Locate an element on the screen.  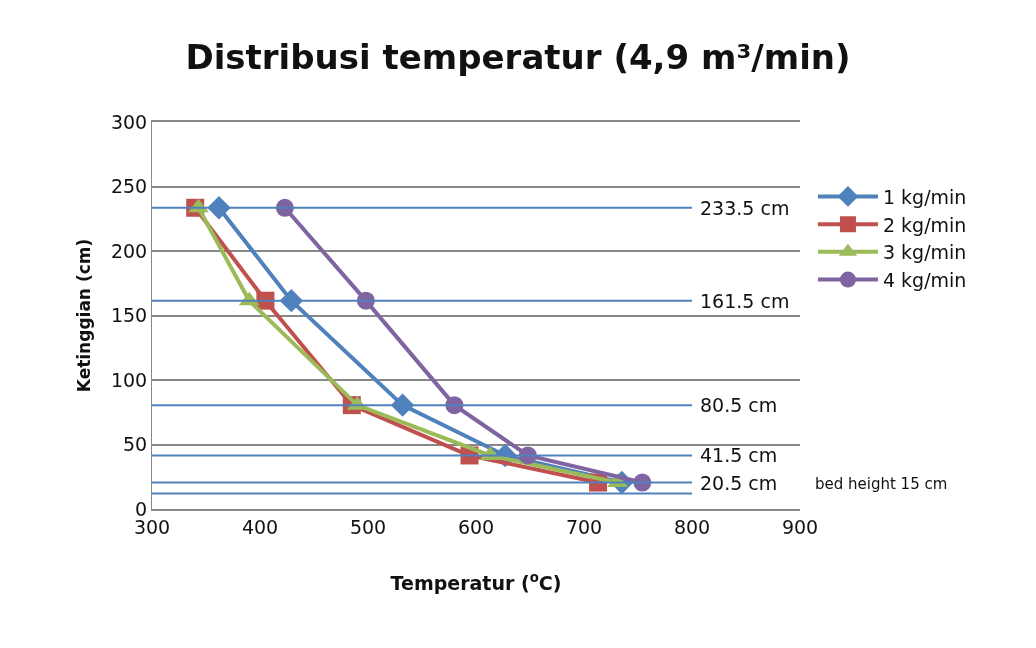
legend-label: 1 kg/min is located at coordinates (924, 196).